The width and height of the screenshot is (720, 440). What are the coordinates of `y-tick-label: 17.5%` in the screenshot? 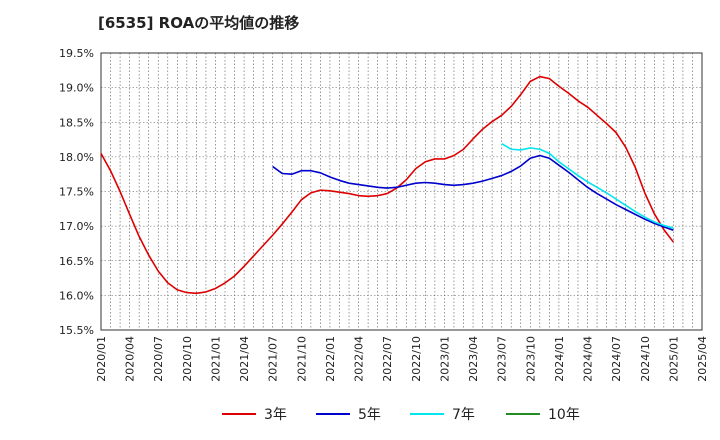 It's located at (76, 192).